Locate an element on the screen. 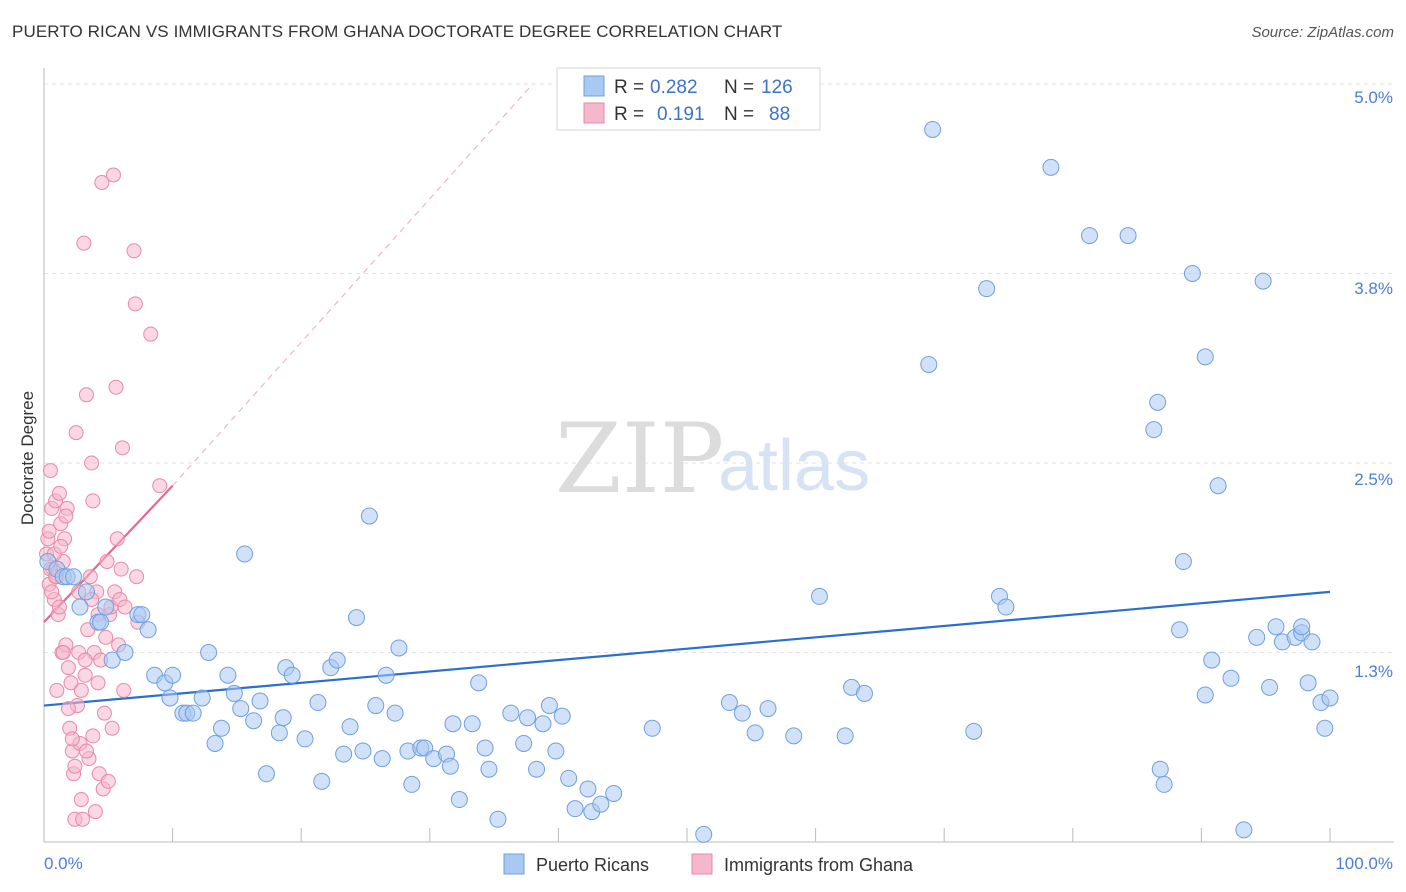  source-label: Source: ZipAtlas.com is located at coordinates (1322, 32).